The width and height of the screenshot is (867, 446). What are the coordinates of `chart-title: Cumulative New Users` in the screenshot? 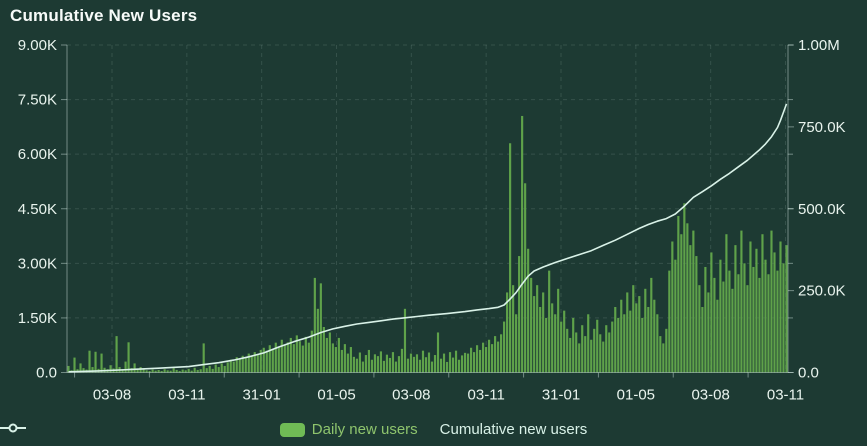 It's located at (104, 15).